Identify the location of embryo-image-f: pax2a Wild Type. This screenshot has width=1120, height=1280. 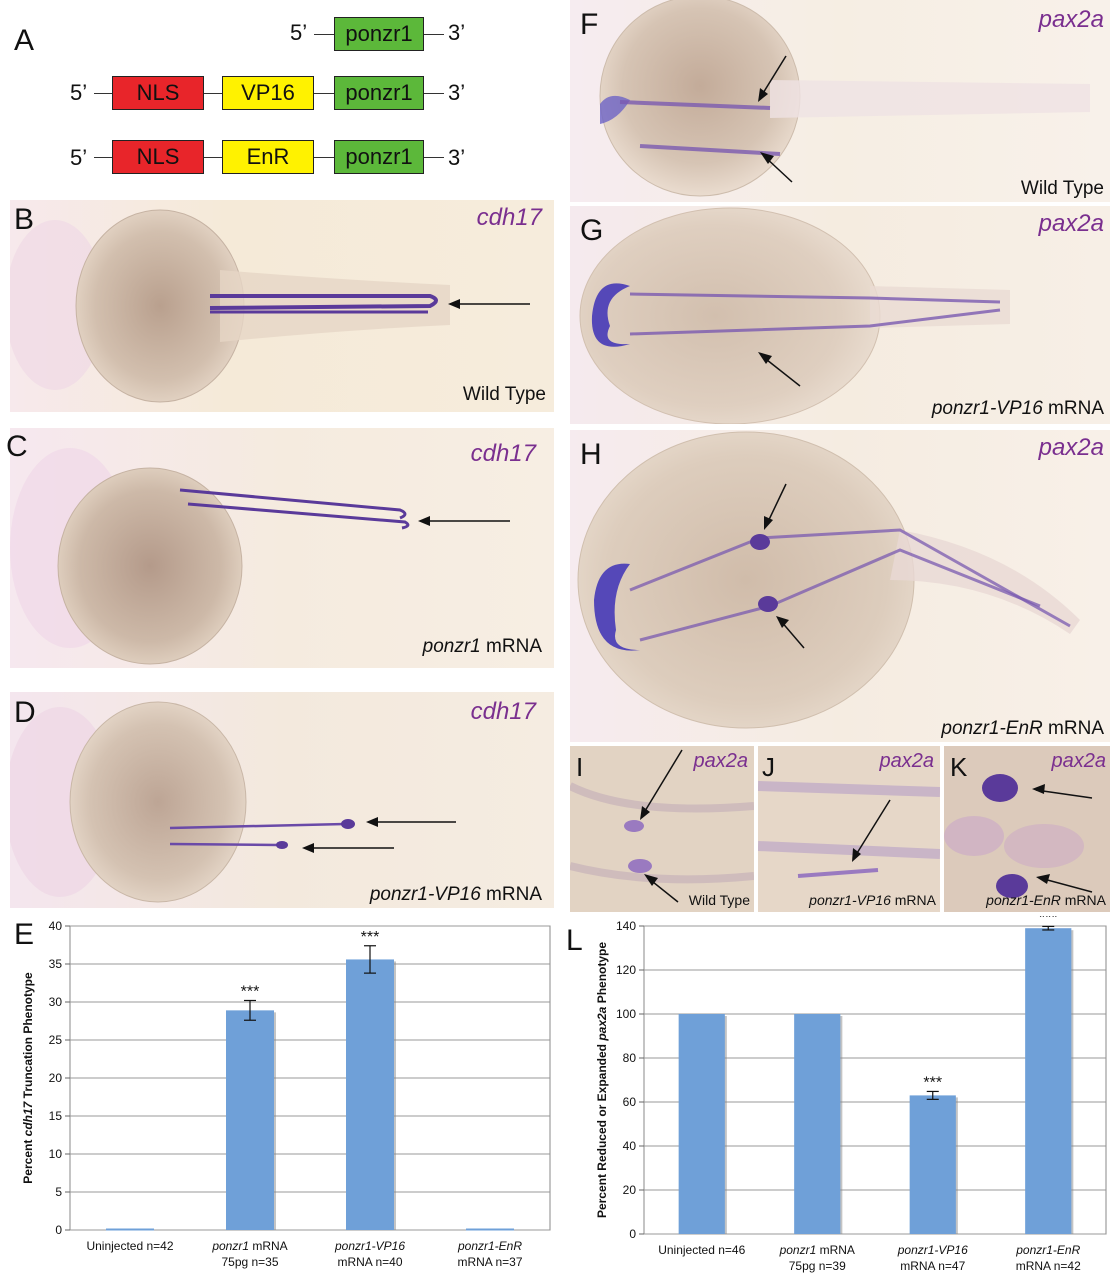
(840, 101).